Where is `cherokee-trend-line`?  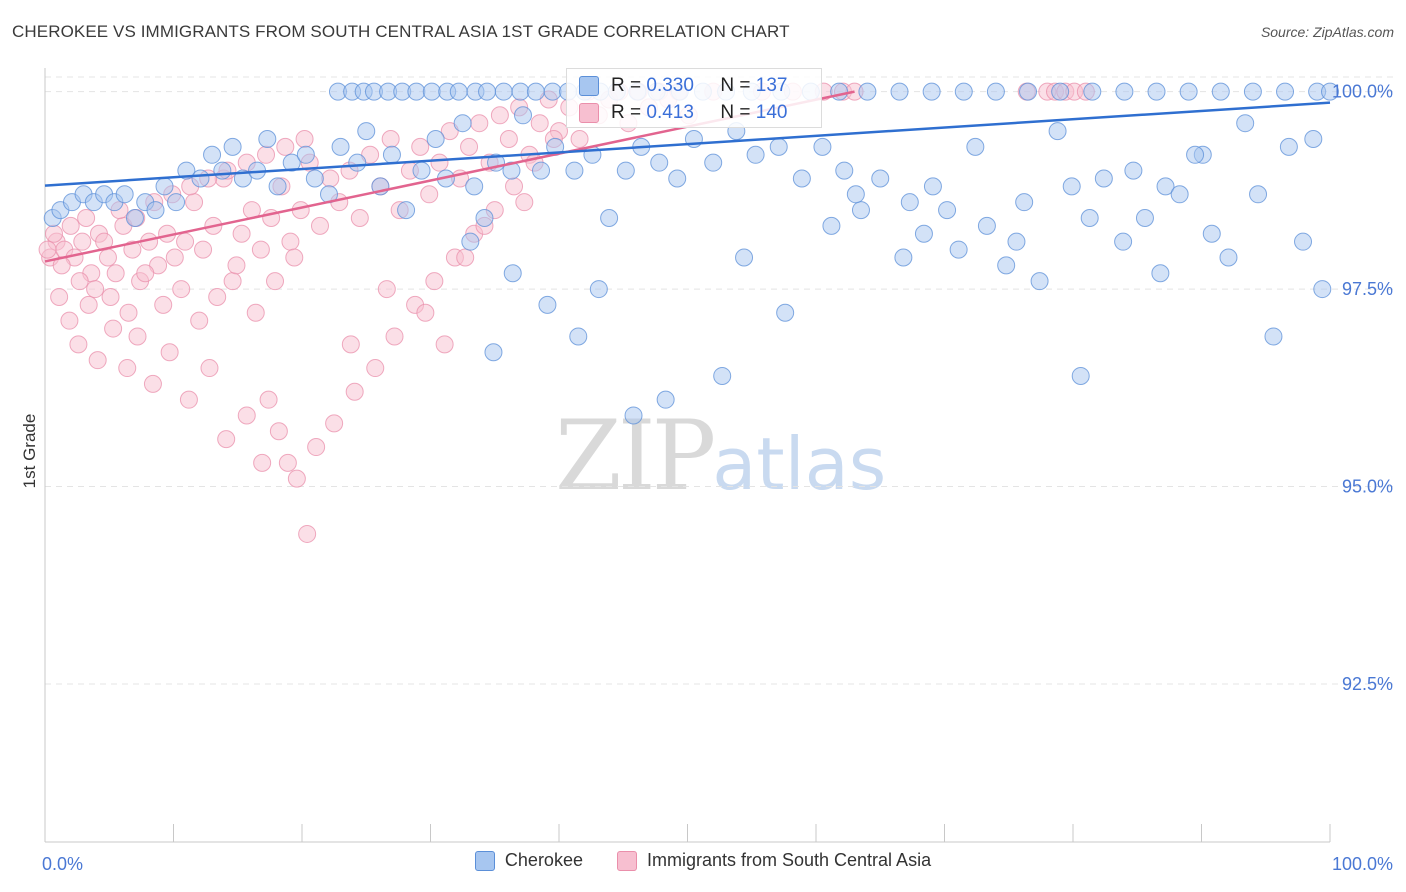 cherokee-trend-line is located at coordinates (687, 144).